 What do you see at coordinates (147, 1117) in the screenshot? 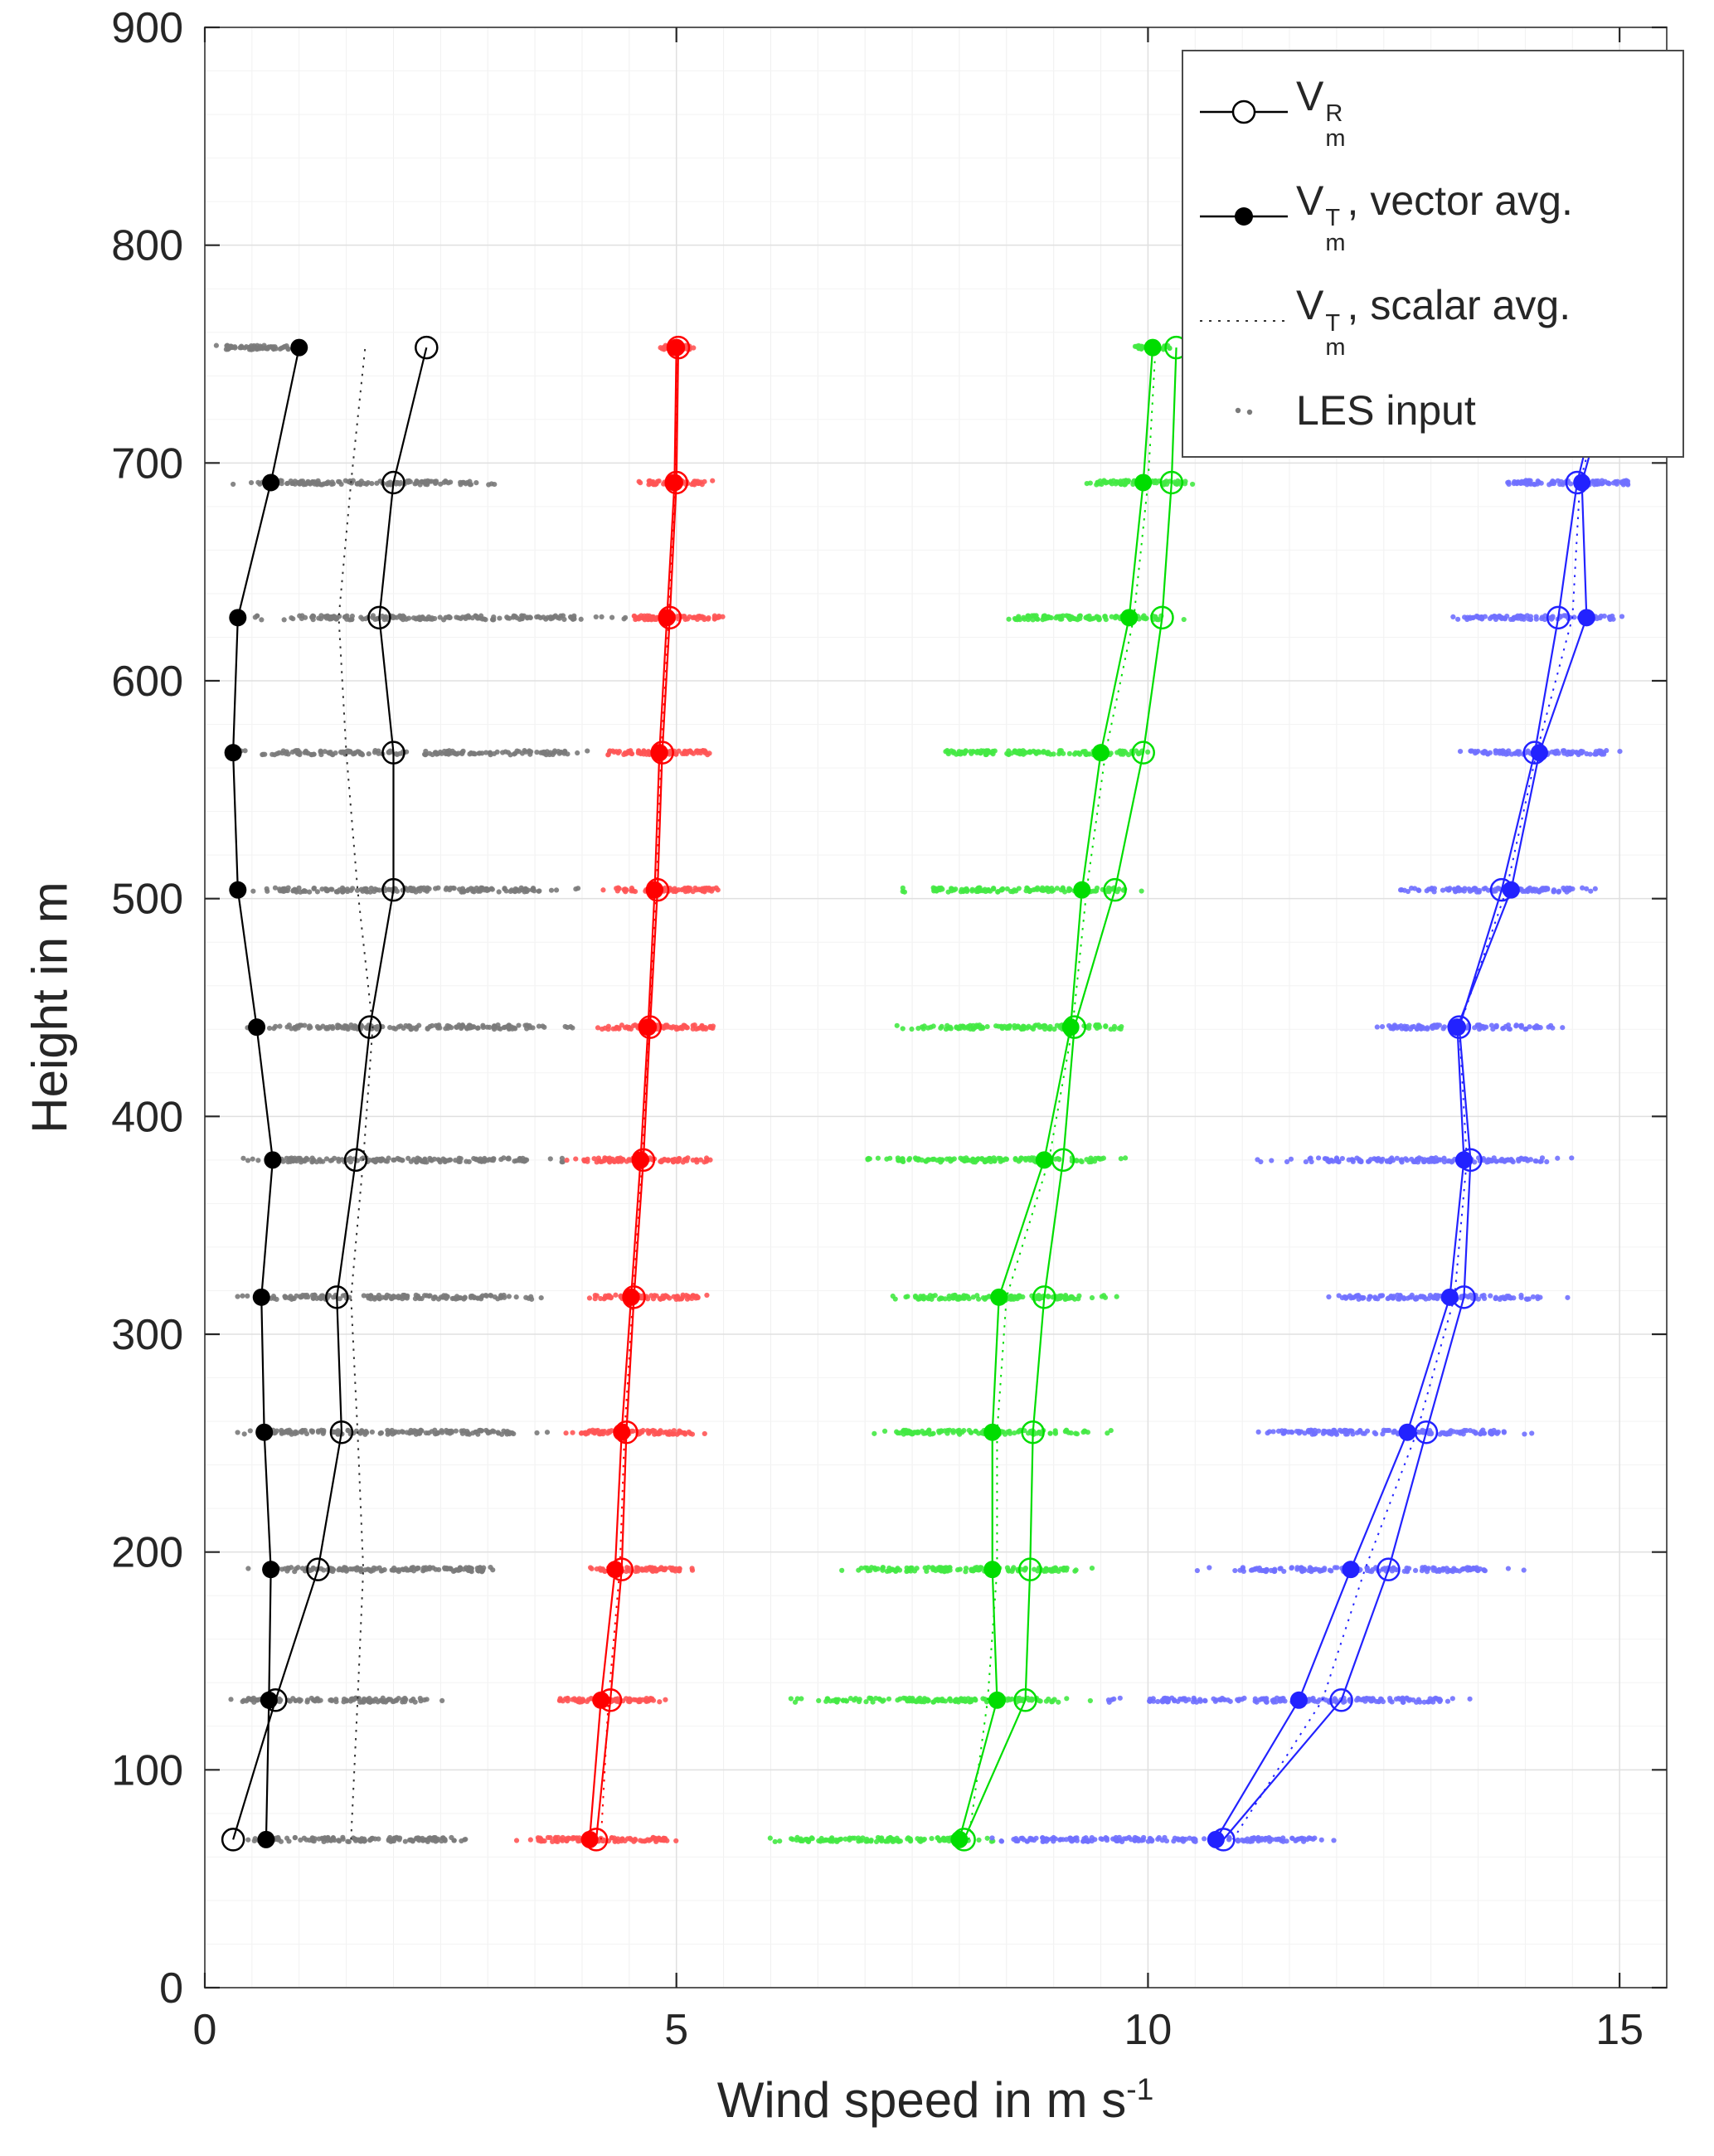
I see `y-tick-label: 400` at bounding box center [147, 1117].